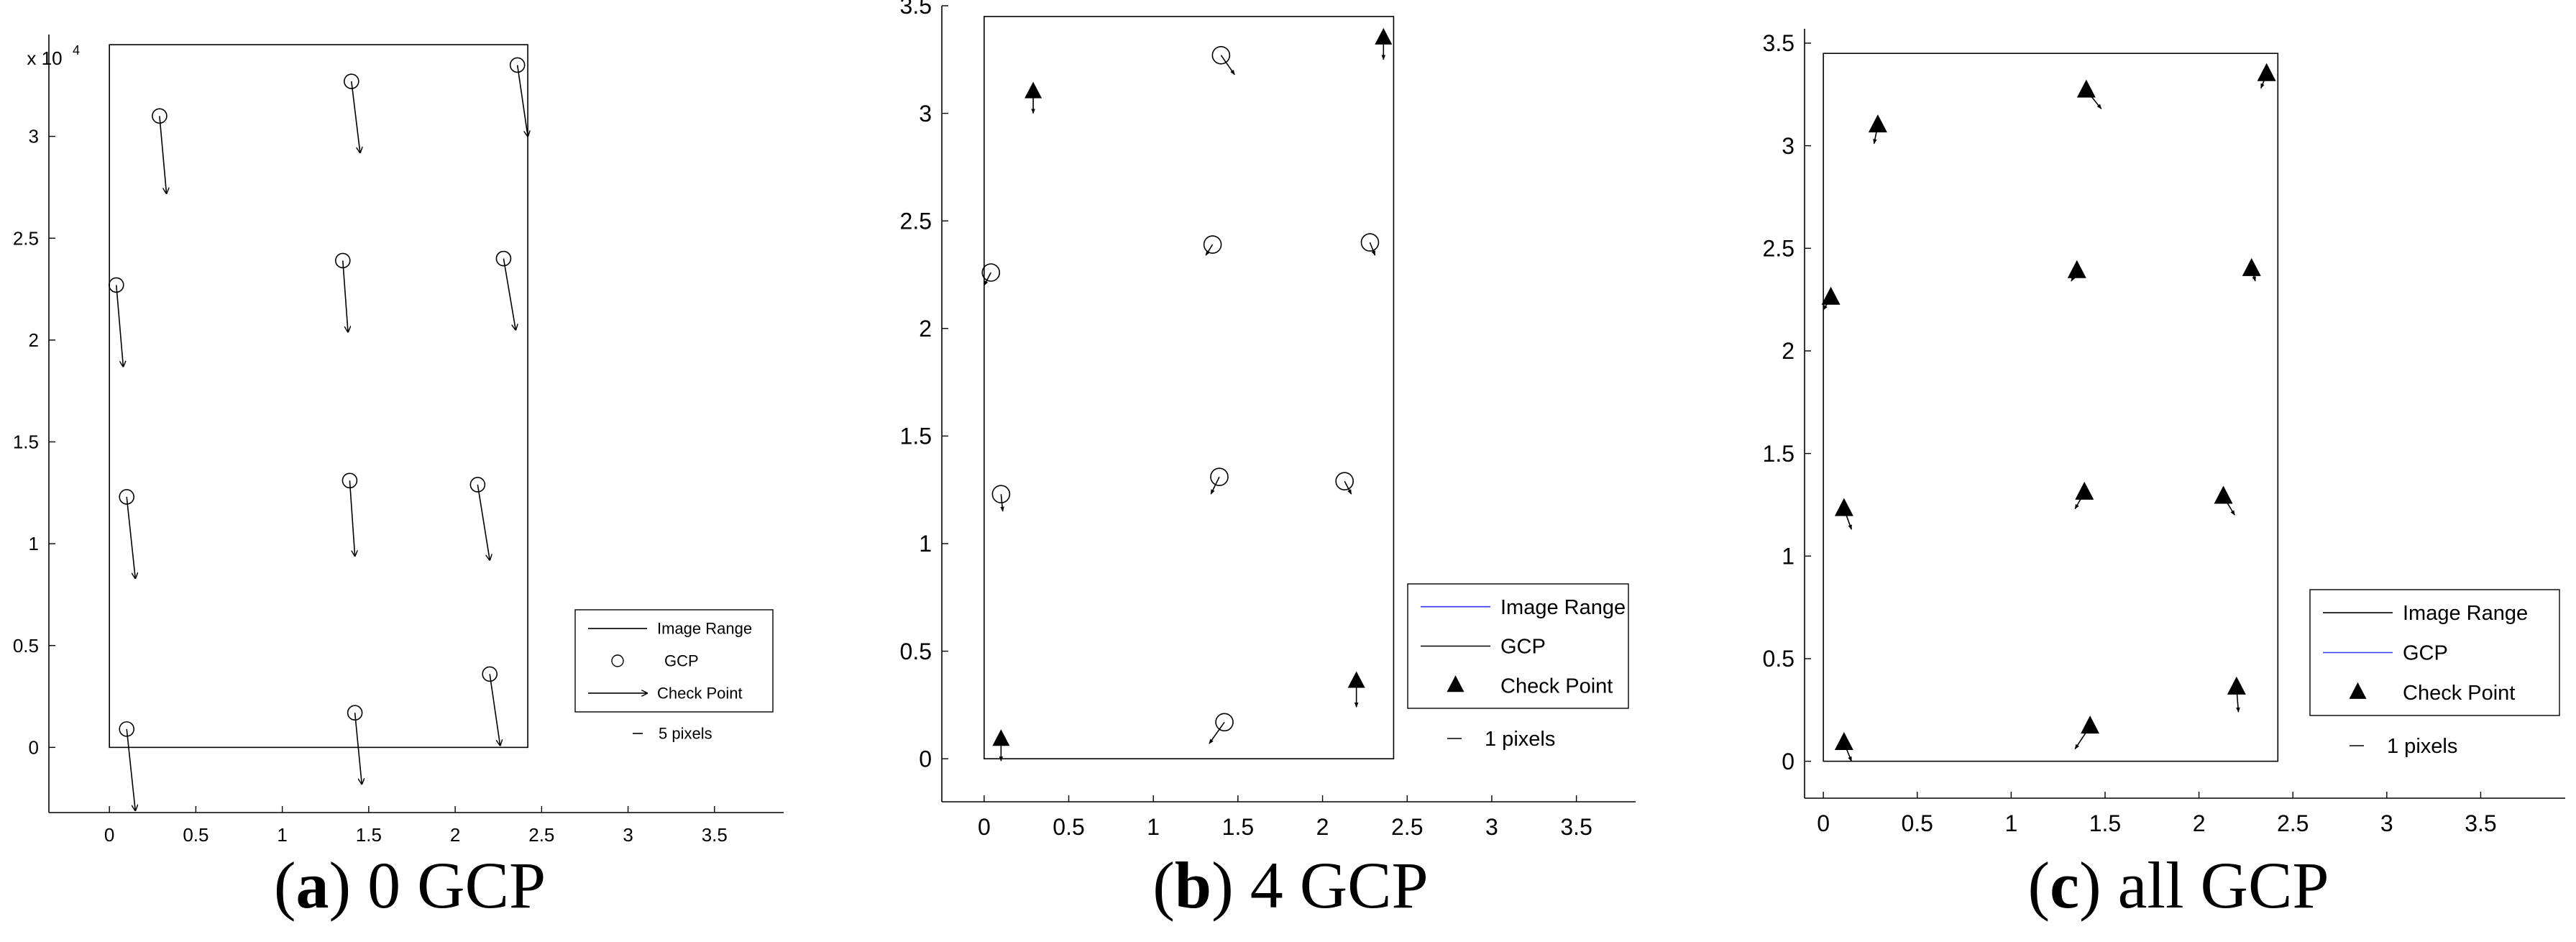  What do you see at coordinates (76, 50) in the screenshot?
I see `y-multiplier-exponent: 4` at bounding box center [76, 50].